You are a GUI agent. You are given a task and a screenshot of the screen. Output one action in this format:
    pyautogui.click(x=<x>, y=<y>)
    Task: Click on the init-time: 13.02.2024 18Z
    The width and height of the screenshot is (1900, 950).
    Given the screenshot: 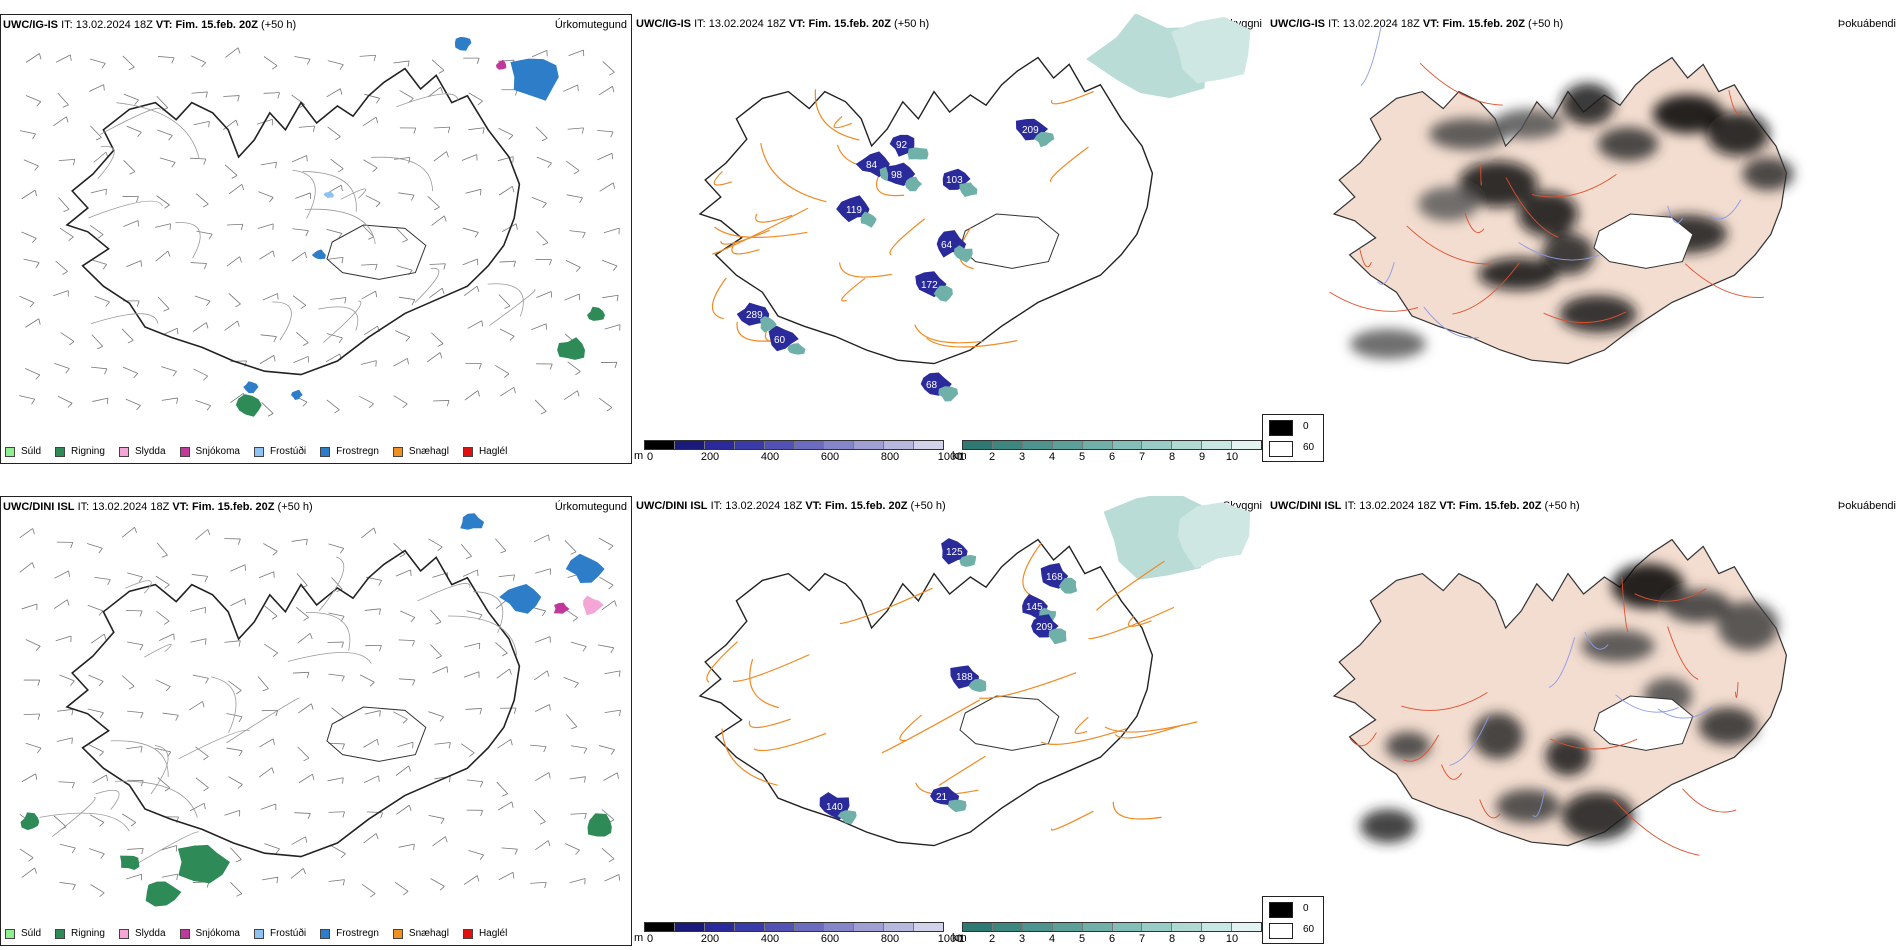 What is the action you would take?
    pyautogui.click(x=114, y=25)
    